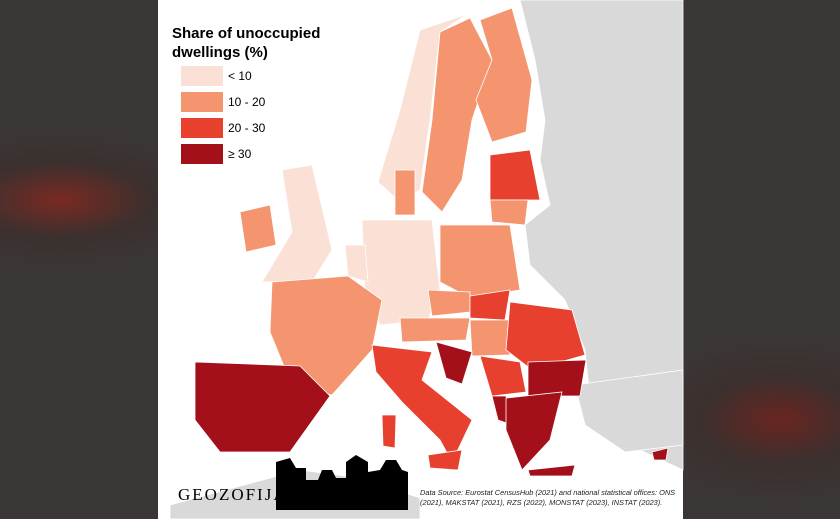  Describe the element at coordinates (233, 494) in the screenshot. I see `logo: GEOZOFIJA` at that location.